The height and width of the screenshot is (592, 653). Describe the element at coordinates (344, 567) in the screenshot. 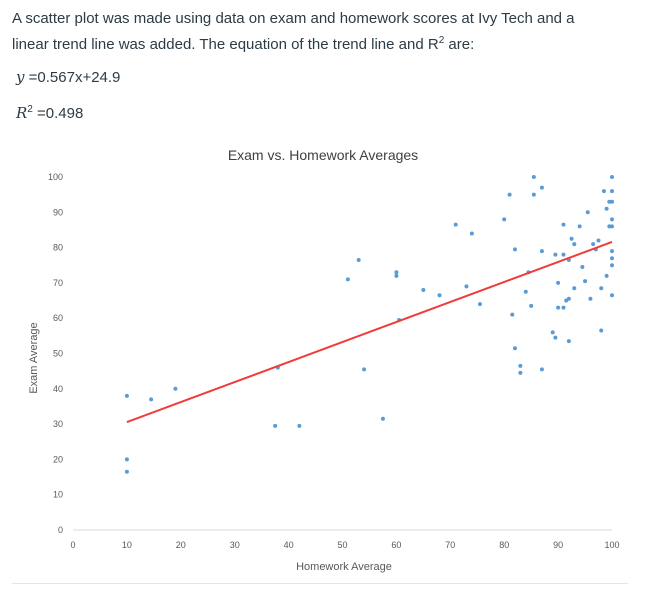

I see `x-axis-label: Homework Average` at that location.